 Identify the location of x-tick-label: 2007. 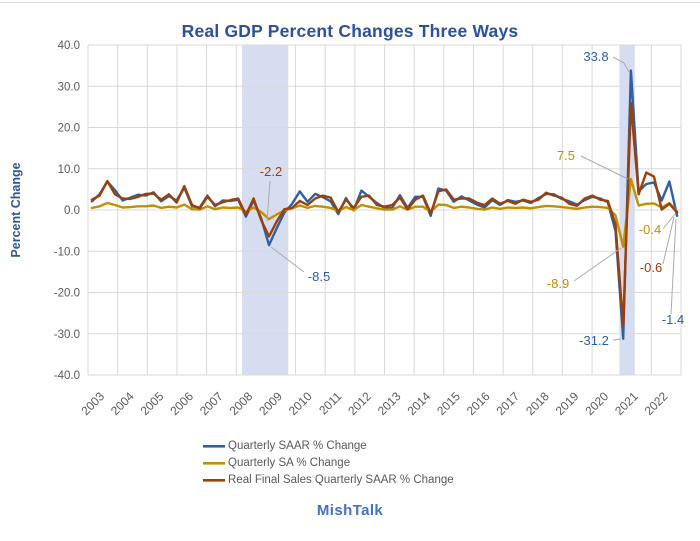
(211, 403).